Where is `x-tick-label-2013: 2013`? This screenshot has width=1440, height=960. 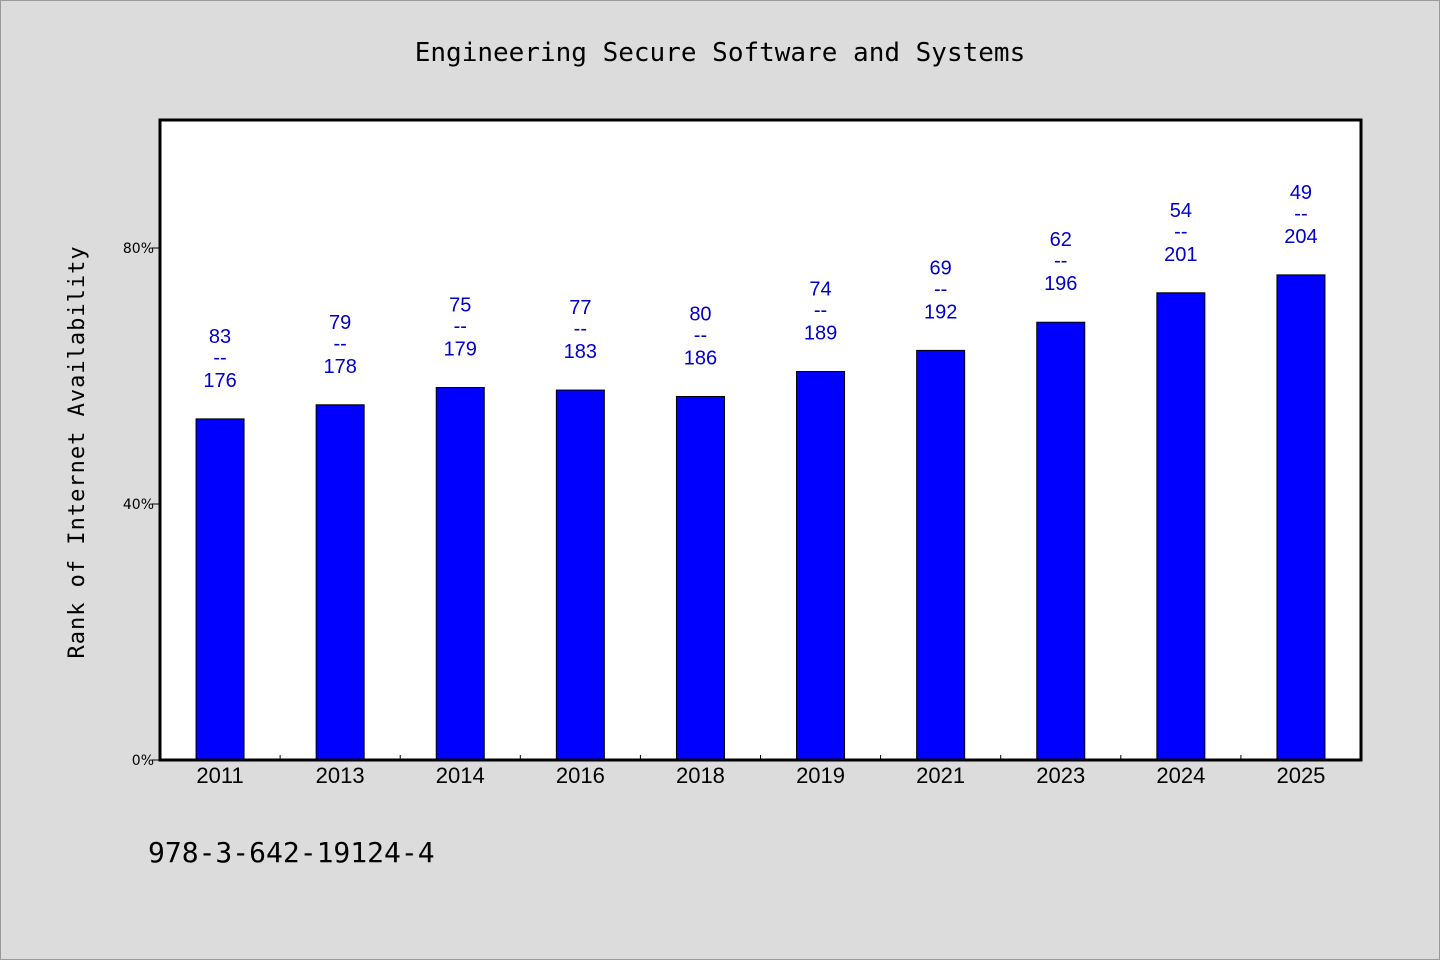 x-tick-label-2013: 2013 is located at coordinates (340, 775).